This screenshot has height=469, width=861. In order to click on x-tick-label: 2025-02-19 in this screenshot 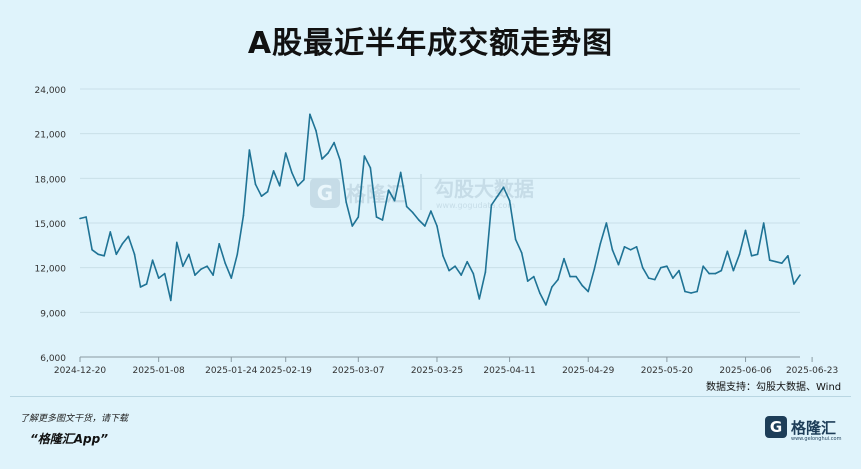, I will do `click(286, 371)`.